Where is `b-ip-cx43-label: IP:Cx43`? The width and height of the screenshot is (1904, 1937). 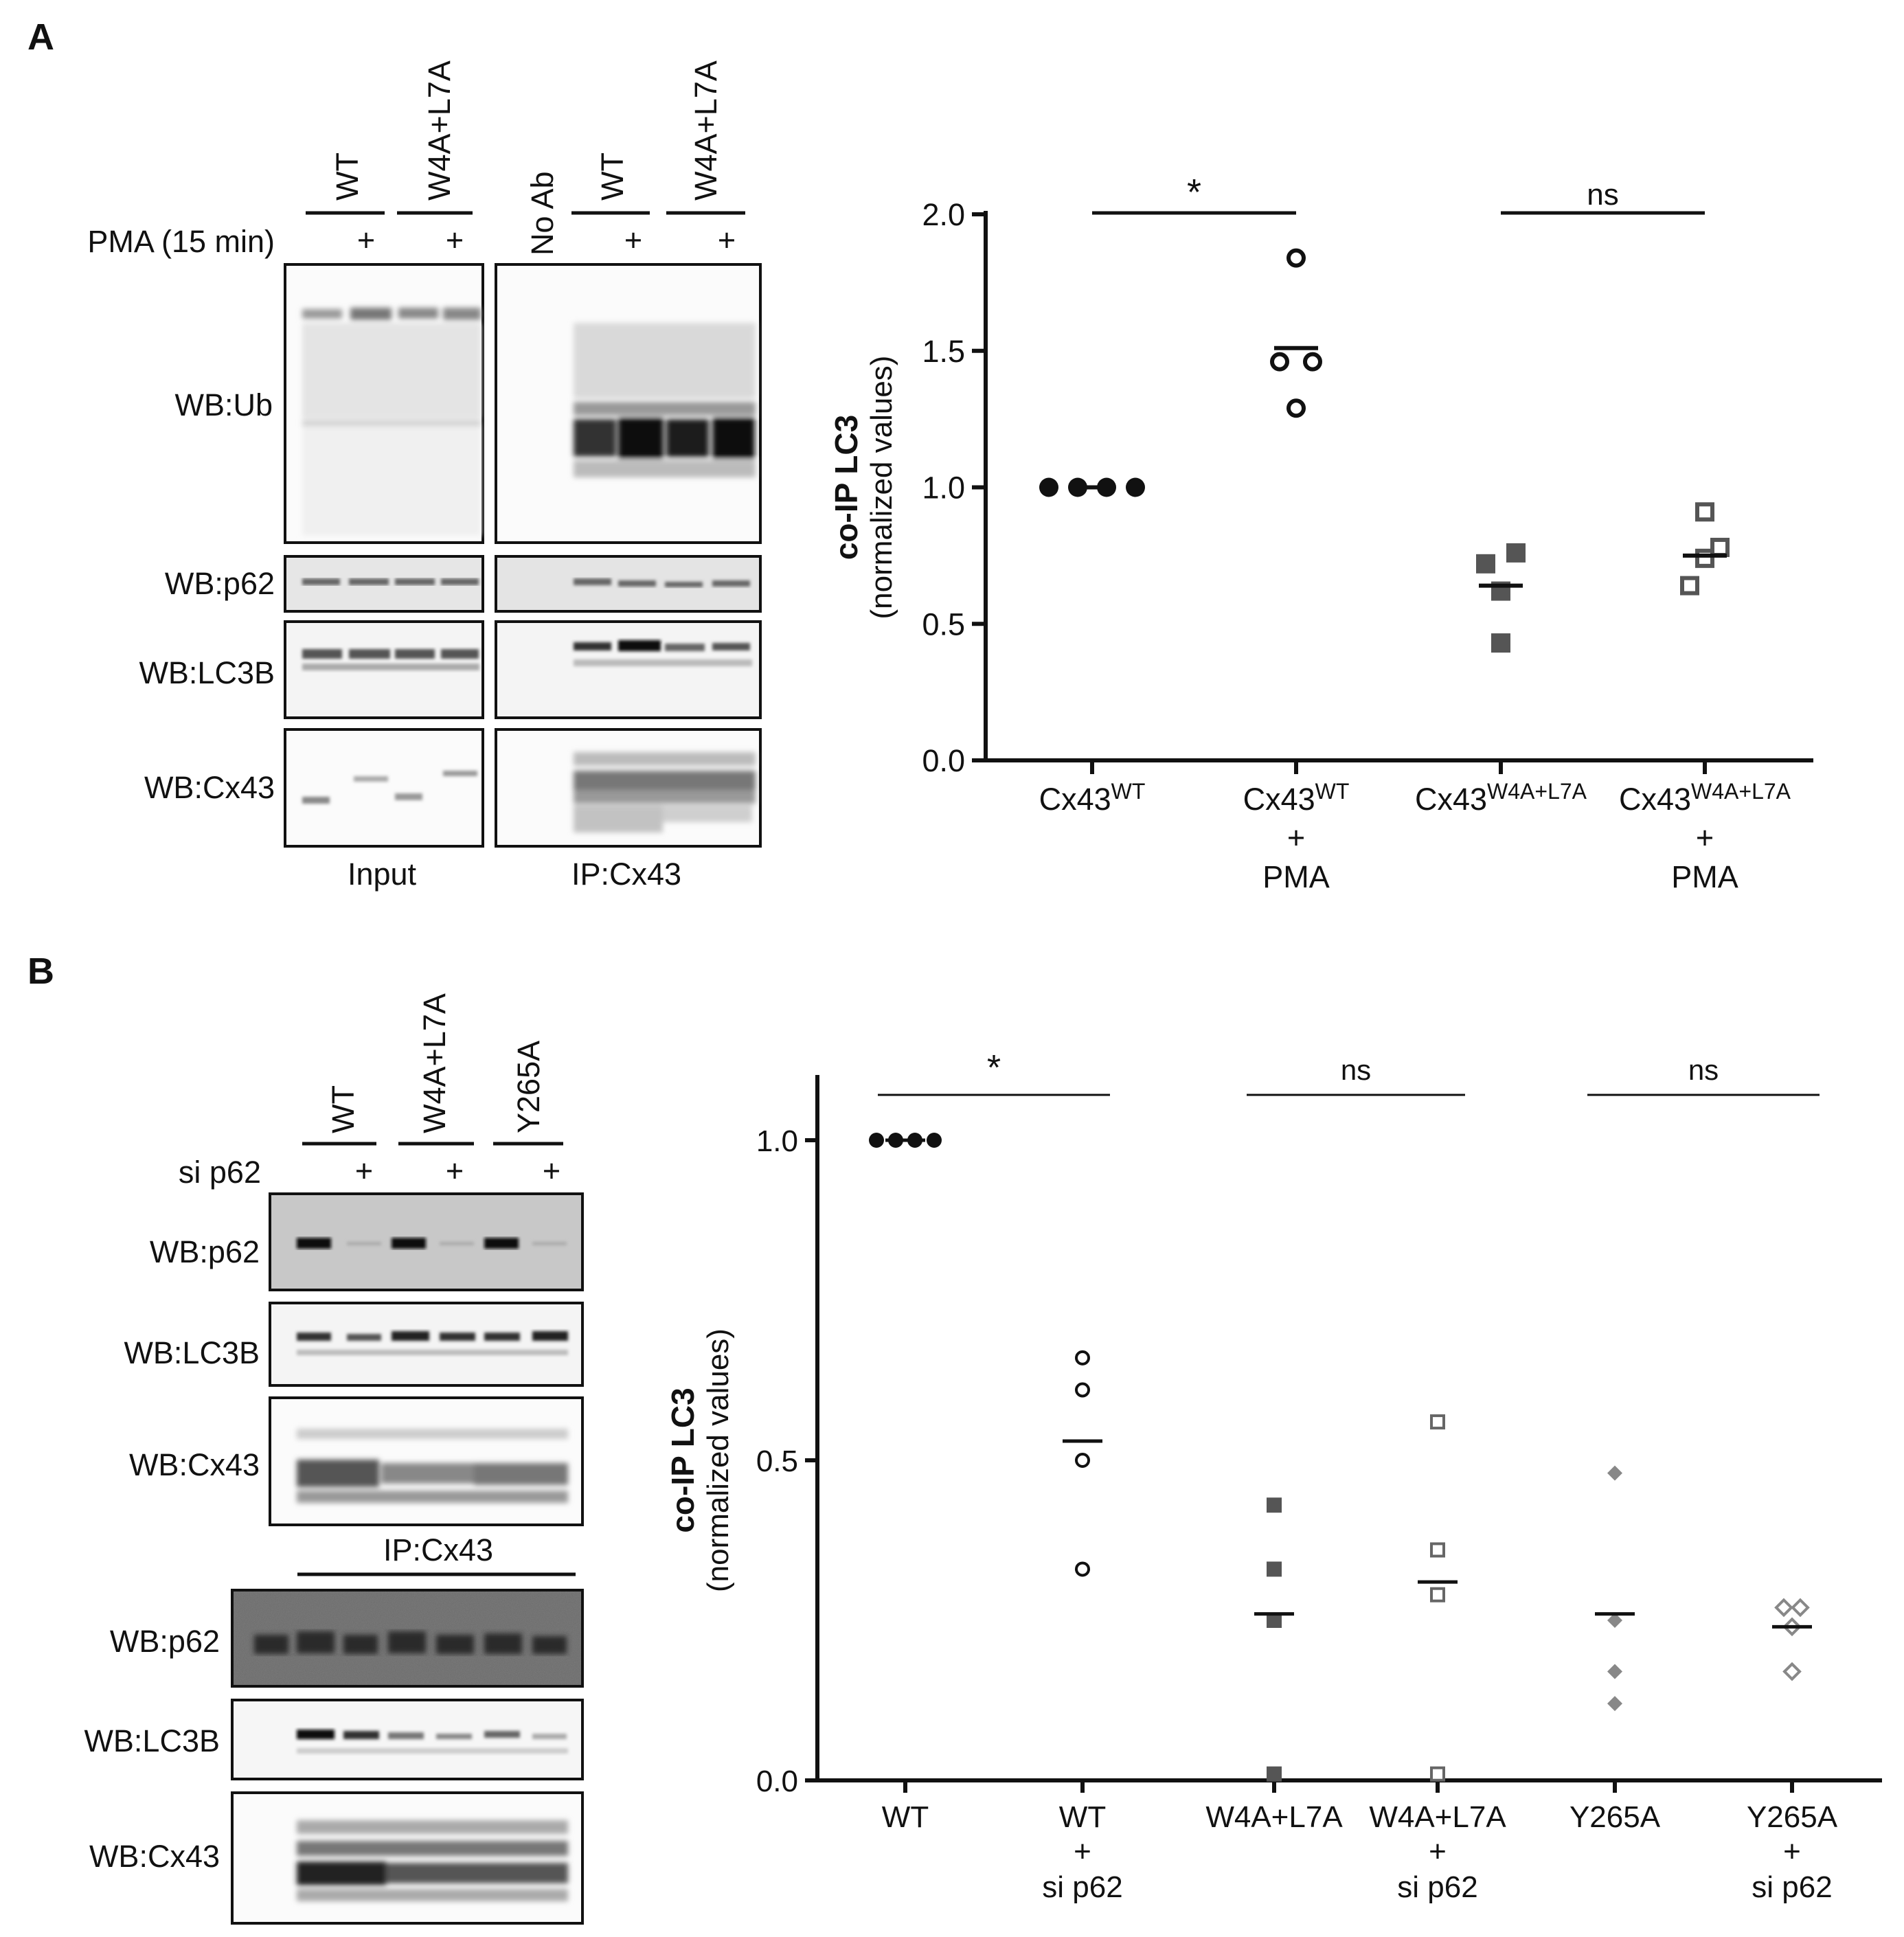 b-ip-cx43-label: IP:Cx43 is located at coordinates (438, 1549).